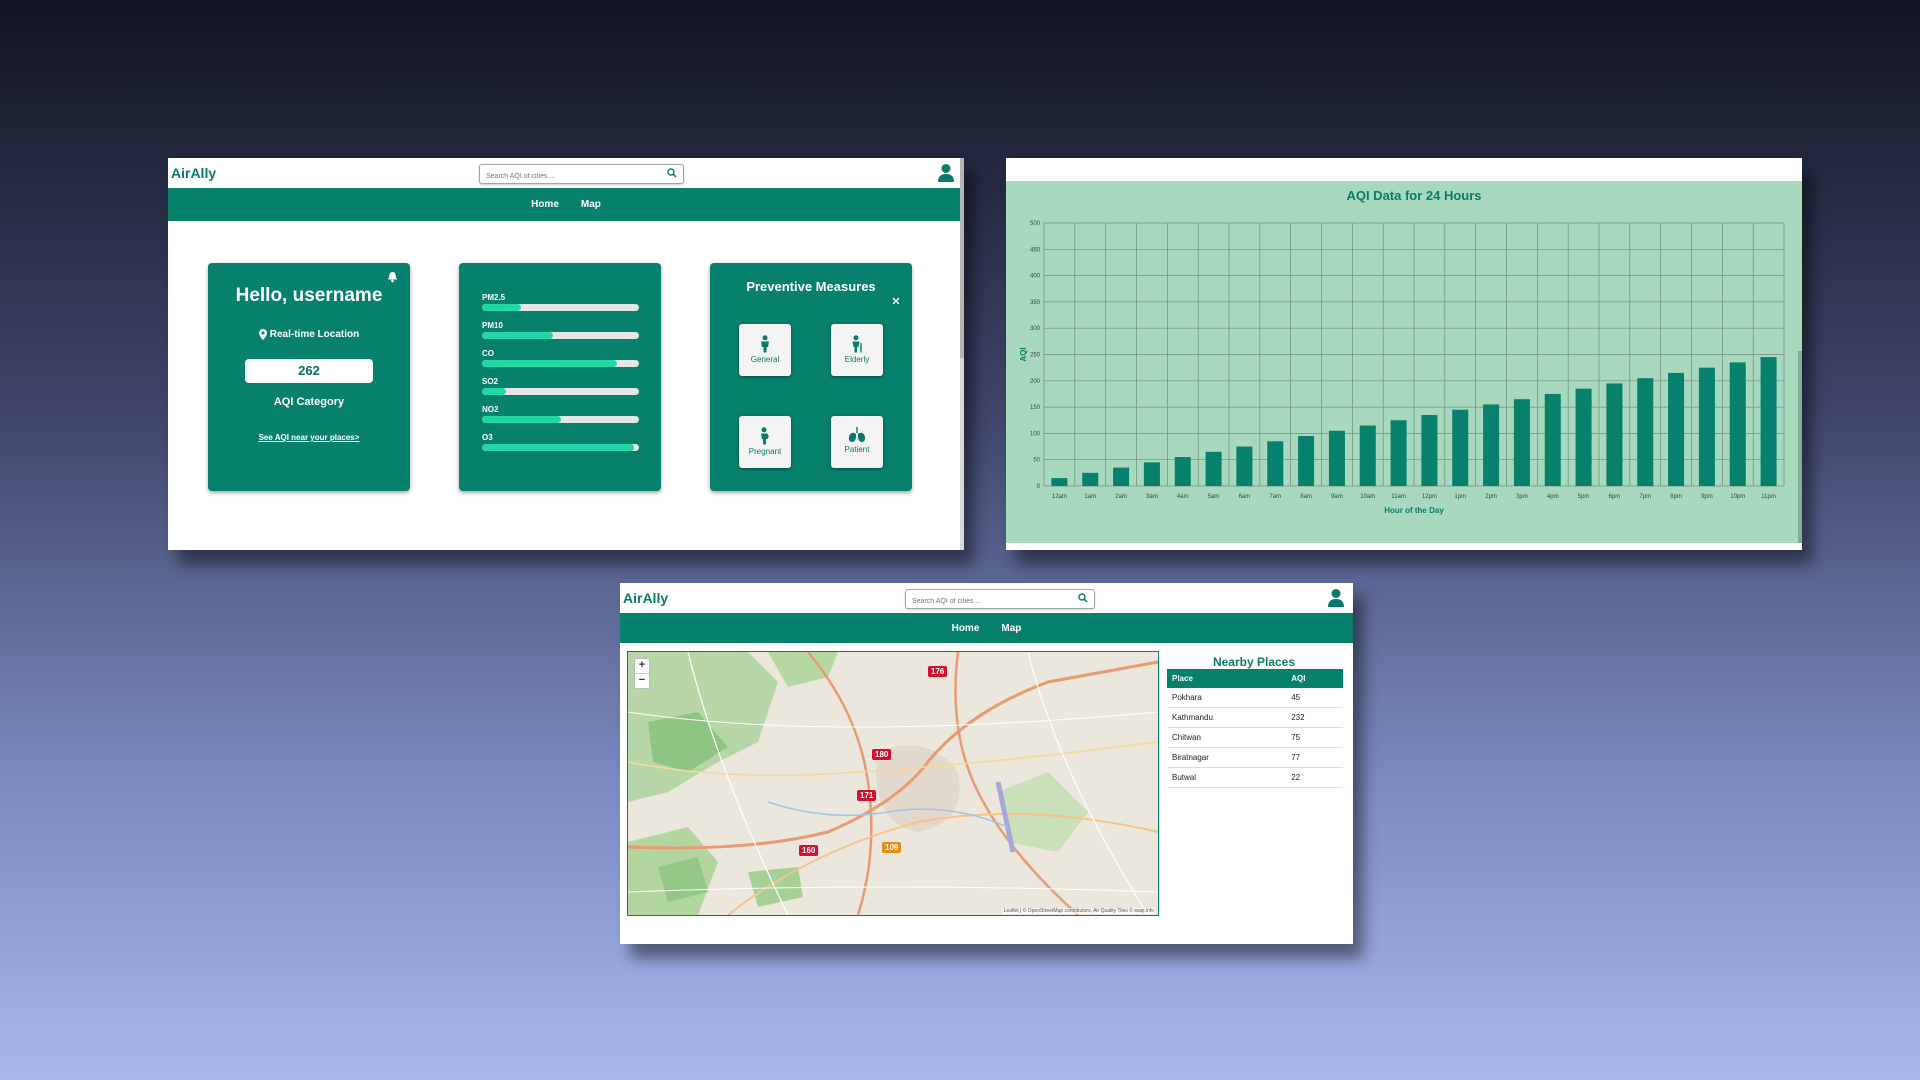 This screenshot has width=1920, height=1080. I want to click on aqi-cell: 75, so click(1314, 737).